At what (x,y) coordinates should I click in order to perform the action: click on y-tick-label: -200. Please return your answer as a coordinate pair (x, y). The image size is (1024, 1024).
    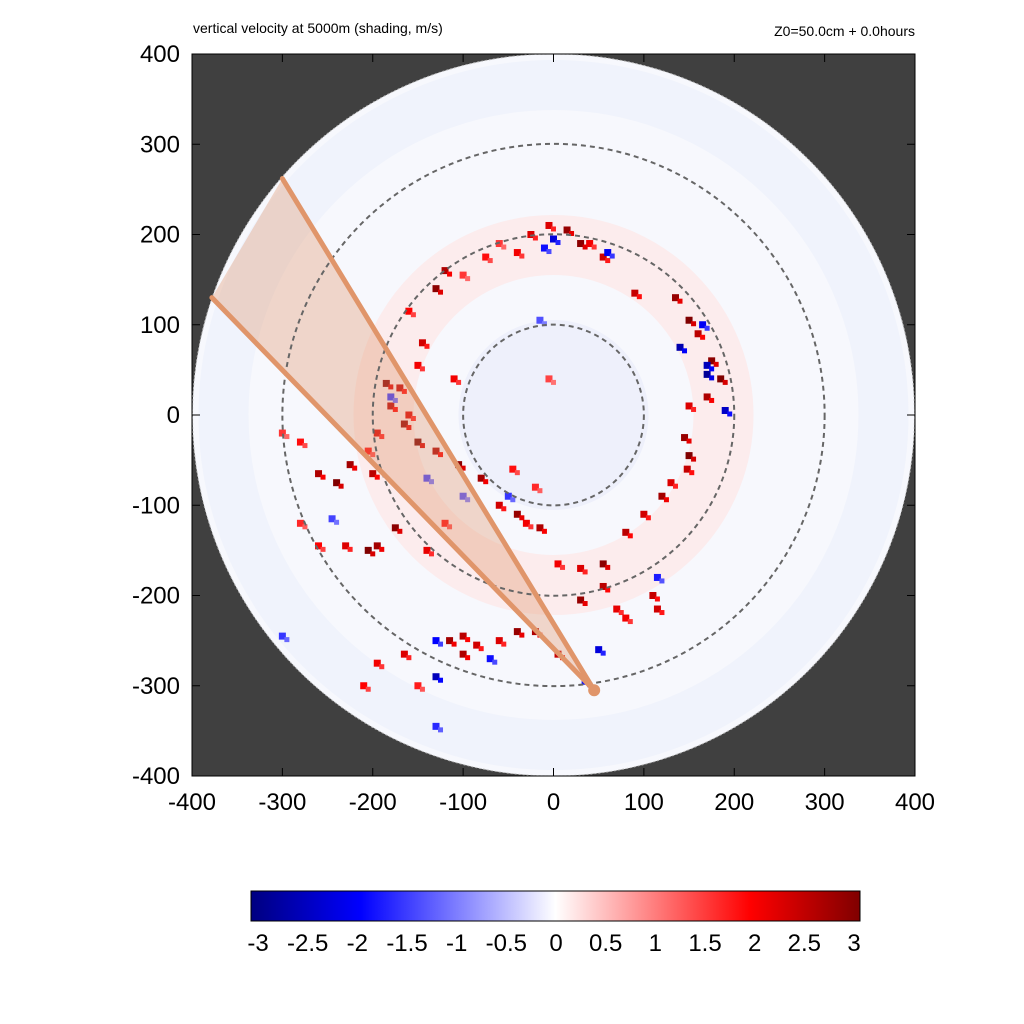
    Looking at the image, I should click on (156, 596).